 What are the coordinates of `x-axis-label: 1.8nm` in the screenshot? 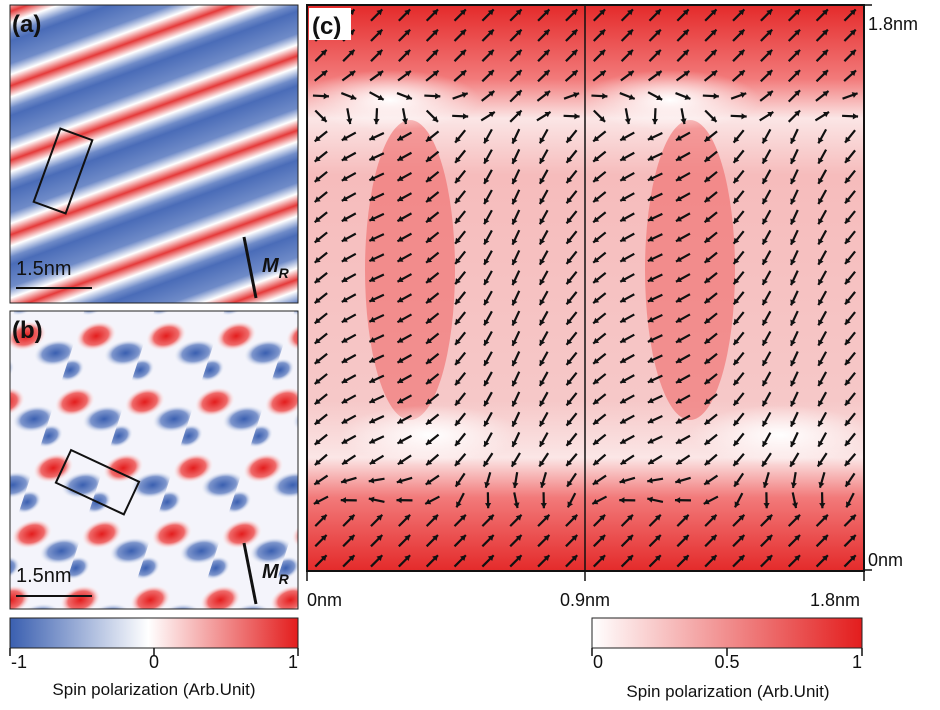 It's located at (835, 600).